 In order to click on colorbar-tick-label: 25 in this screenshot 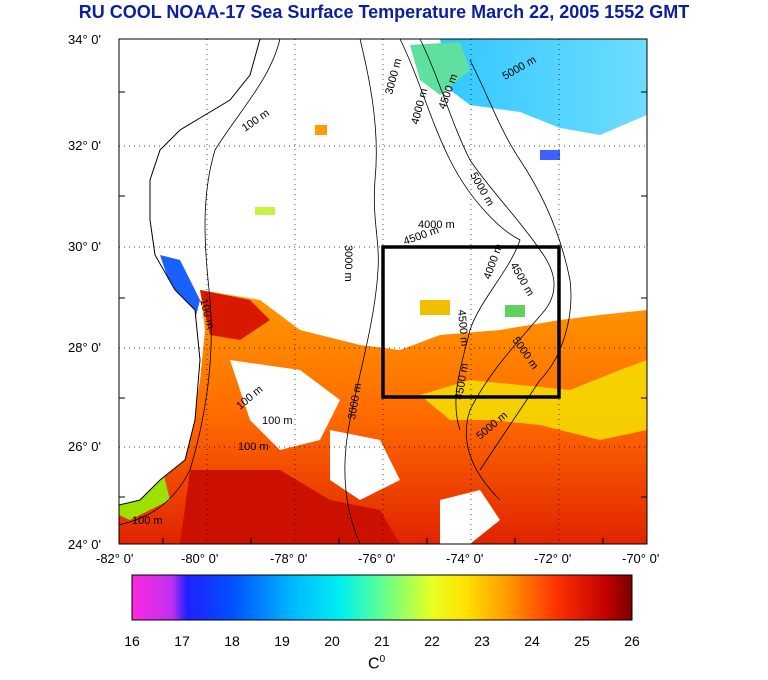, I will do `click(582, 641)`.